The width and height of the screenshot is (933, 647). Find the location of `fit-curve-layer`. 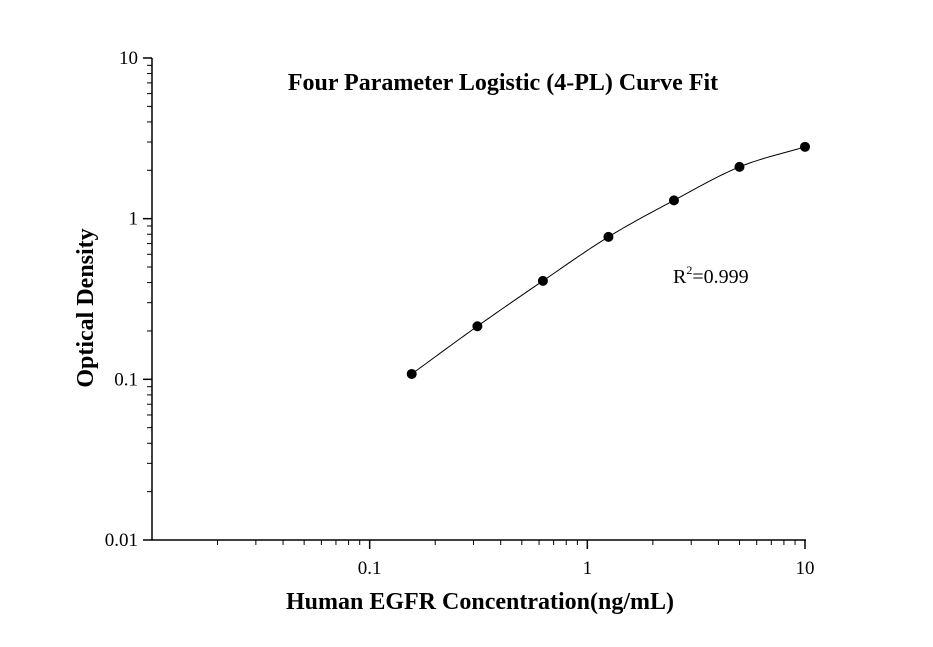

fit-curve-layer is located at coordinates (608, 260).